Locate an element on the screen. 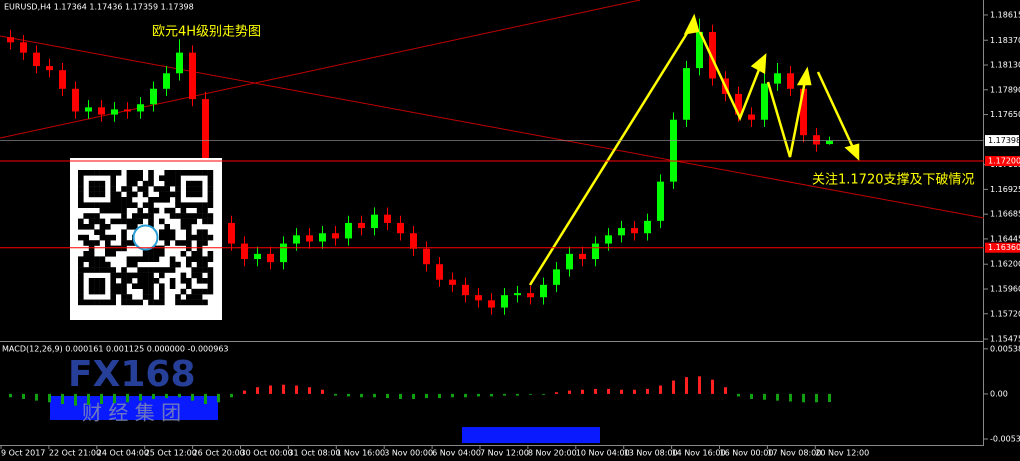  watermark-tagline: 财 经 集 团 is located at coordinates (131, 413).